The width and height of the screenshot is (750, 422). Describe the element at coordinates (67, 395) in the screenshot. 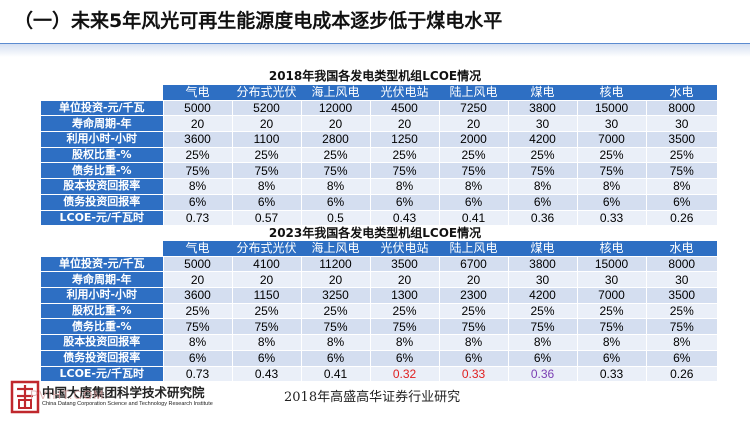

I see `watermark: PVIHT.COM` at that location.